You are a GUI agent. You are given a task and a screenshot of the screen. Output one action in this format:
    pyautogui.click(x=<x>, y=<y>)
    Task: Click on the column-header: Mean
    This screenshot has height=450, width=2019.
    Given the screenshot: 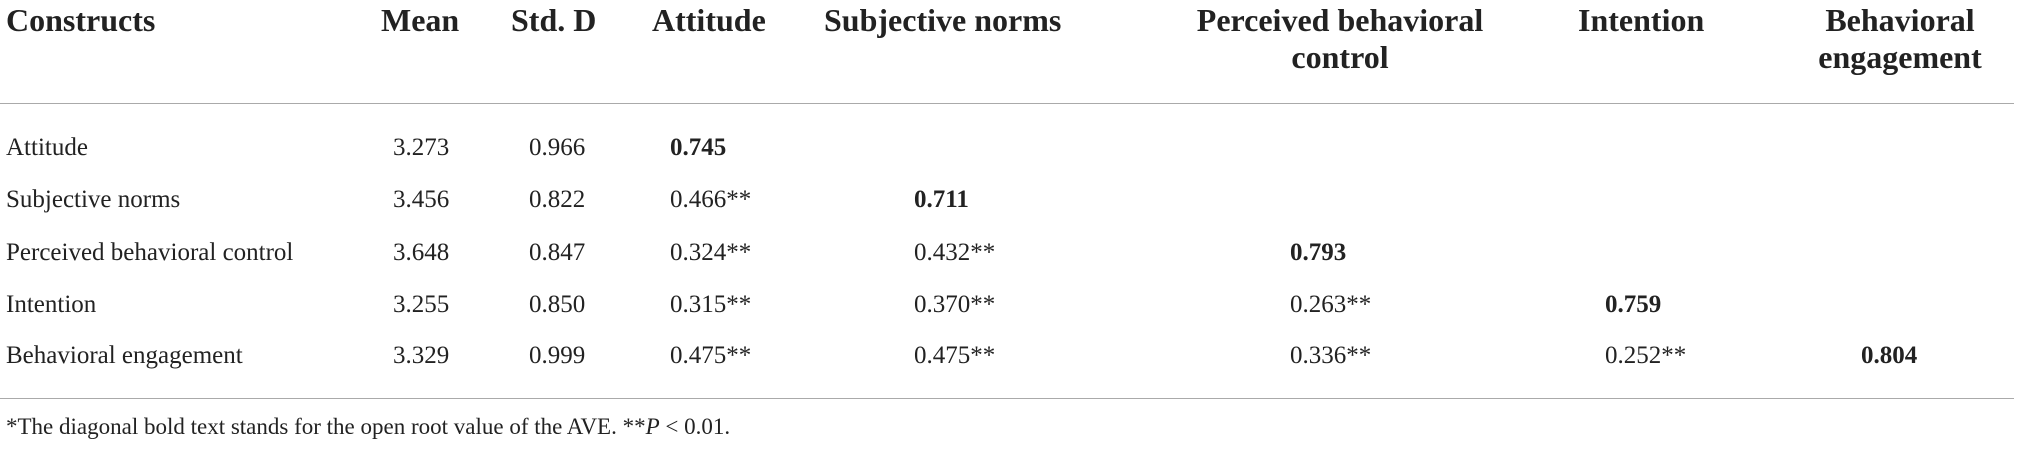 What is the action you would take?
    pyautogui.click(x=420, y=20)
    